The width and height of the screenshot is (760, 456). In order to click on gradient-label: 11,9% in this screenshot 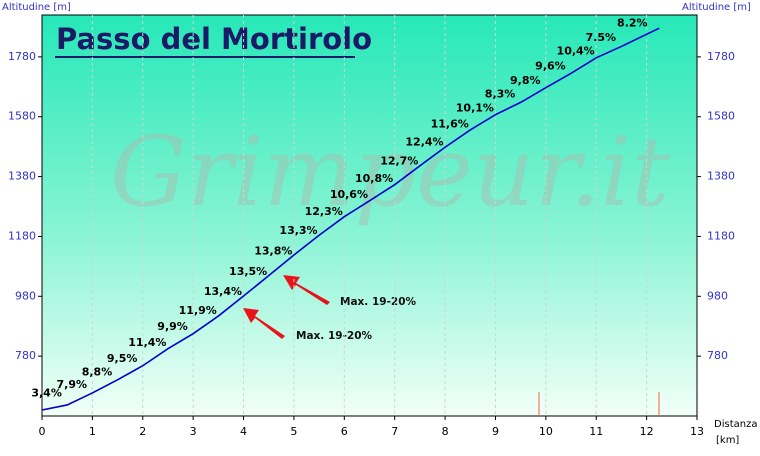, I will do `click(198, 310)`.